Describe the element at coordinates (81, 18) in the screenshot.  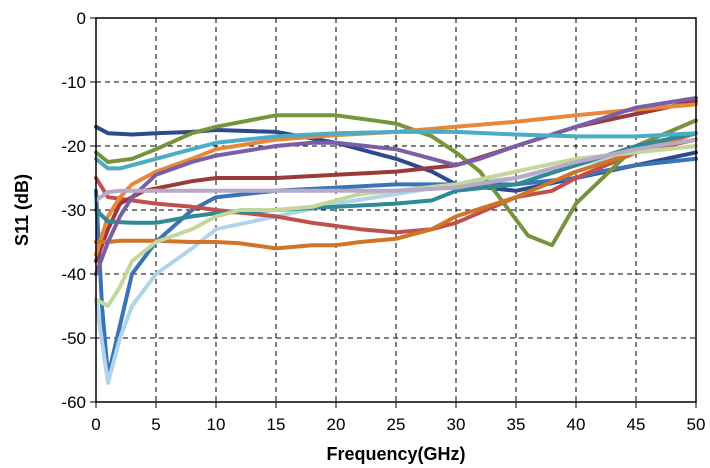
I see `y-tick-label: 0` at that location.